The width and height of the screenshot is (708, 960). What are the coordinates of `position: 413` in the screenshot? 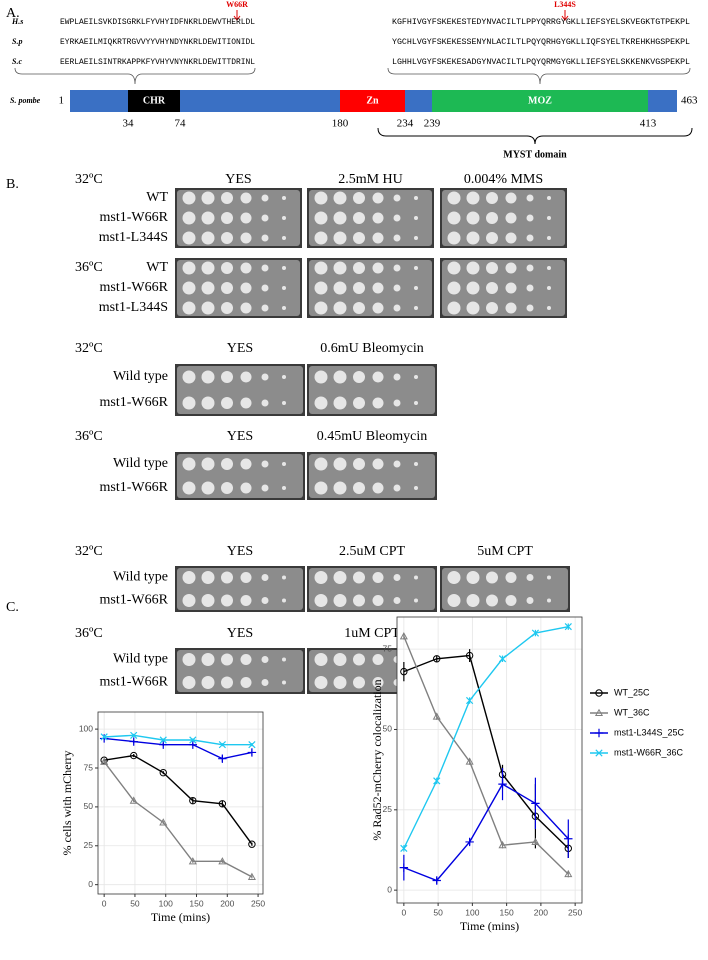 It's located at (648, 124).